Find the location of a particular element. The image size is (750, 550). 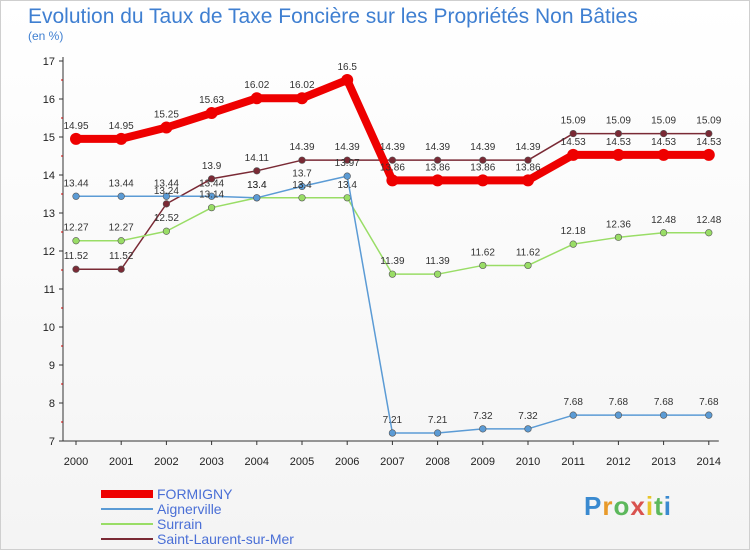

x-tick-label: 2008 is located at coordinates (437, 462).